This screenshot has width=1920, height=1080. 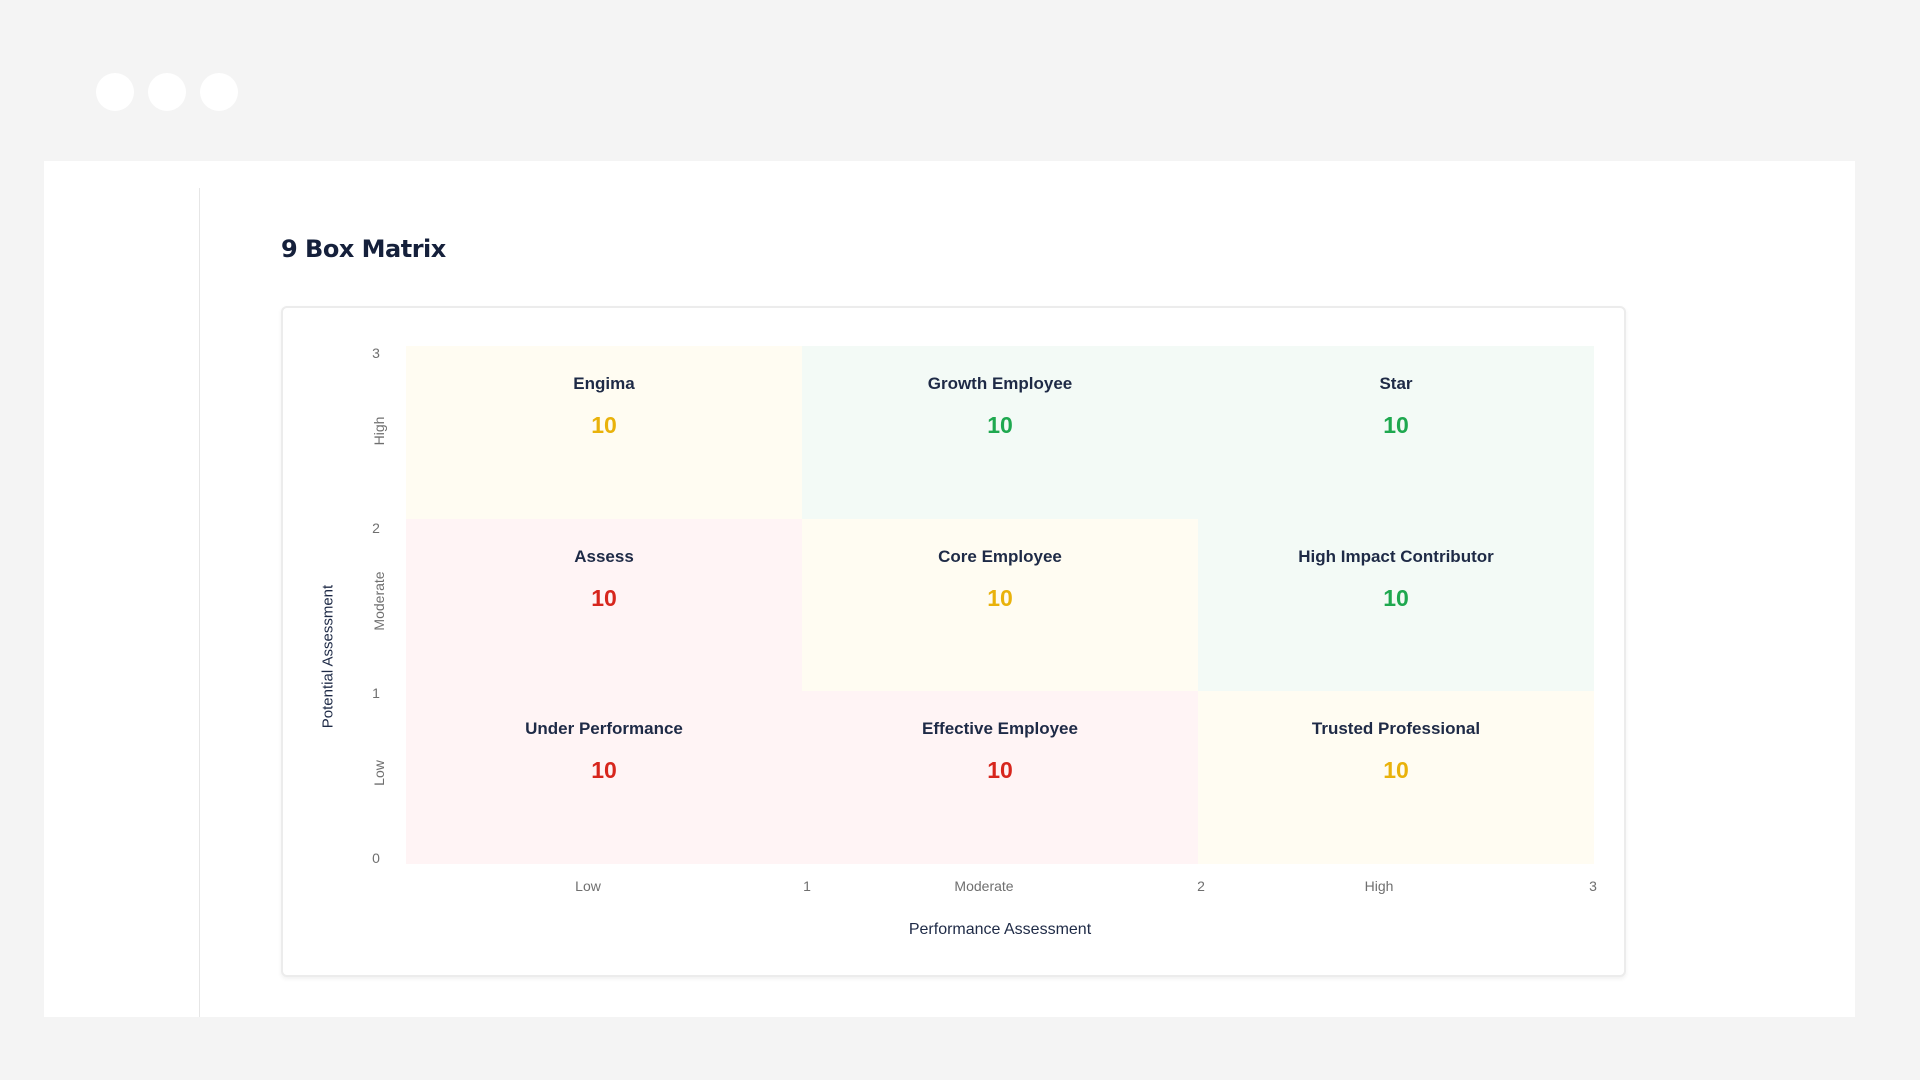 What do you see at coordinates (376, 528) in the screenshot?
I see `y-tick-2: 2` at bounding box center [376, 528].